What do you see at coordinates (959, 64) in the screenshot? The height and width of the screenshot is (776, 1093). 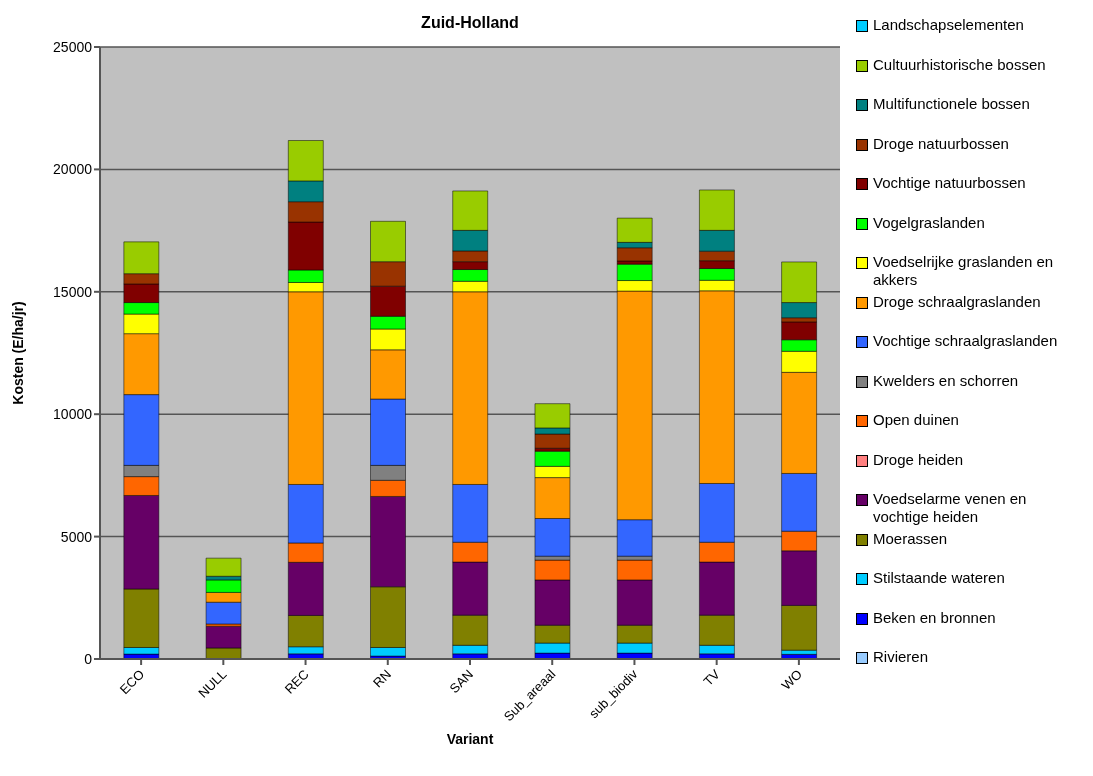 I see `legend-label: Cultuurhistorische bossen` at bounding box center [959, 64].